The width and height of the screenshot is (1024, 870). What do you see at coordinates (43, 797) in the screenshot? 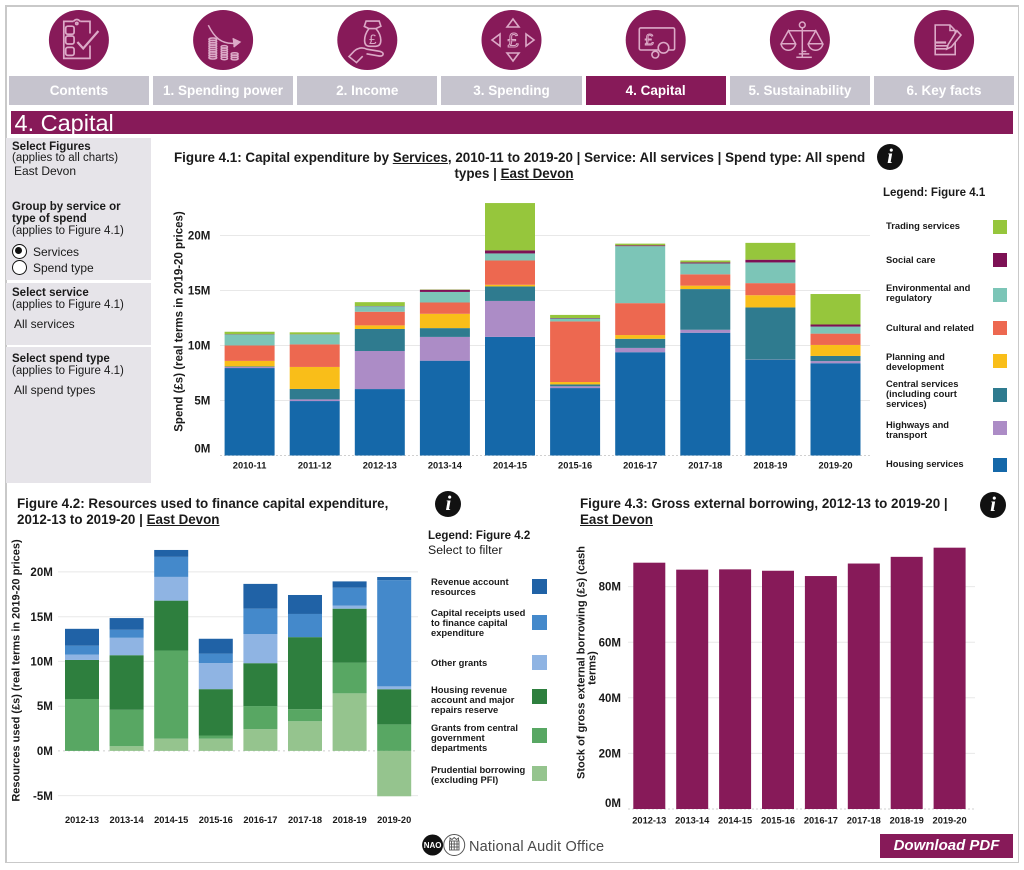
I see `svg-text: -5M` at bounding box center [43, 797].